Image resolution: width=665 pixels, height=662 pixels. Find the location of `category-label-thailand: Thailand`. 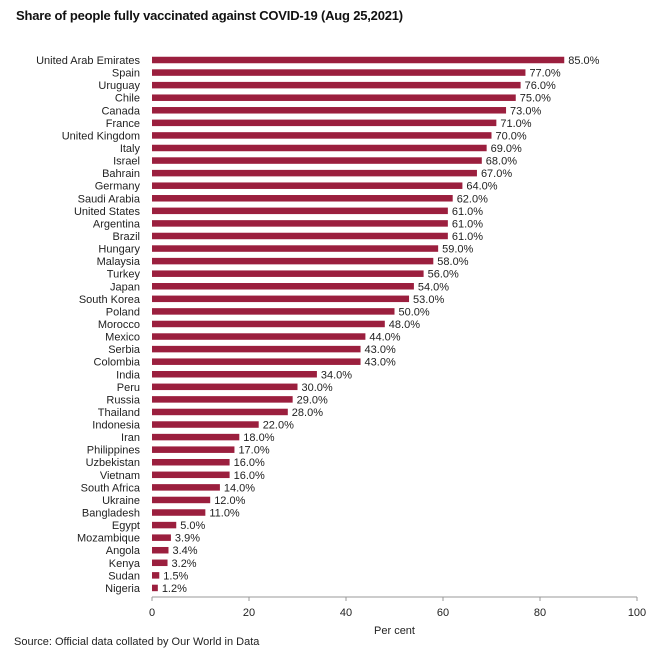

category-label-thailand: Thailand is located at coordinates (119, 413).